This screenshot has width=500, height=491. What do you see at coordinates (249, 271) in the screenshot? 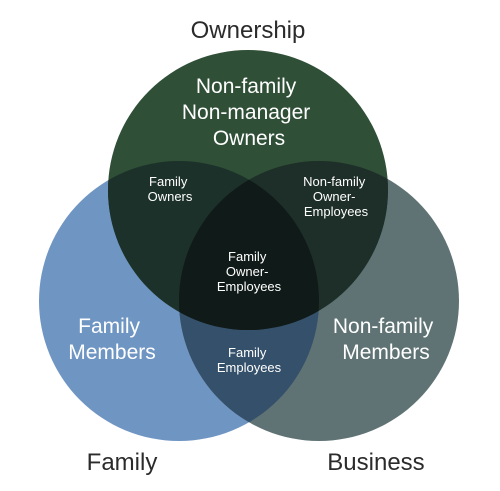
I see `region-family-owner-employees: Family Owner- Employees` at bounding box center [249, 271].